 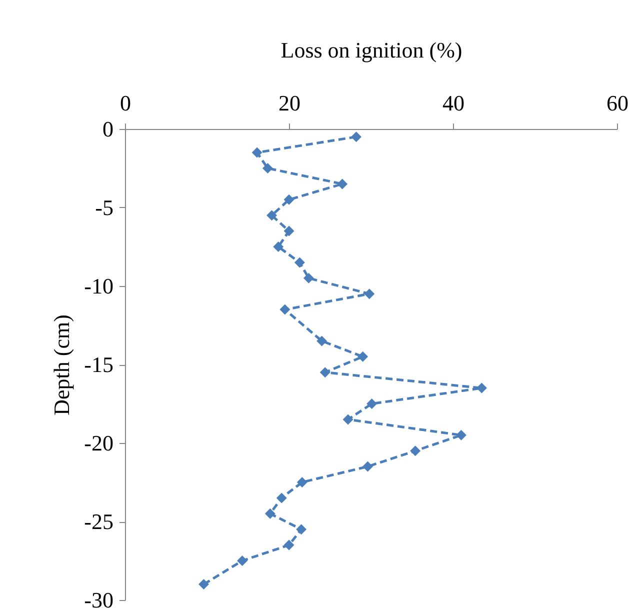 What do you see at coordinates (108, 129) in the screenshot?
I see `y-tick-label: 0` at bounding box center [108, 129].